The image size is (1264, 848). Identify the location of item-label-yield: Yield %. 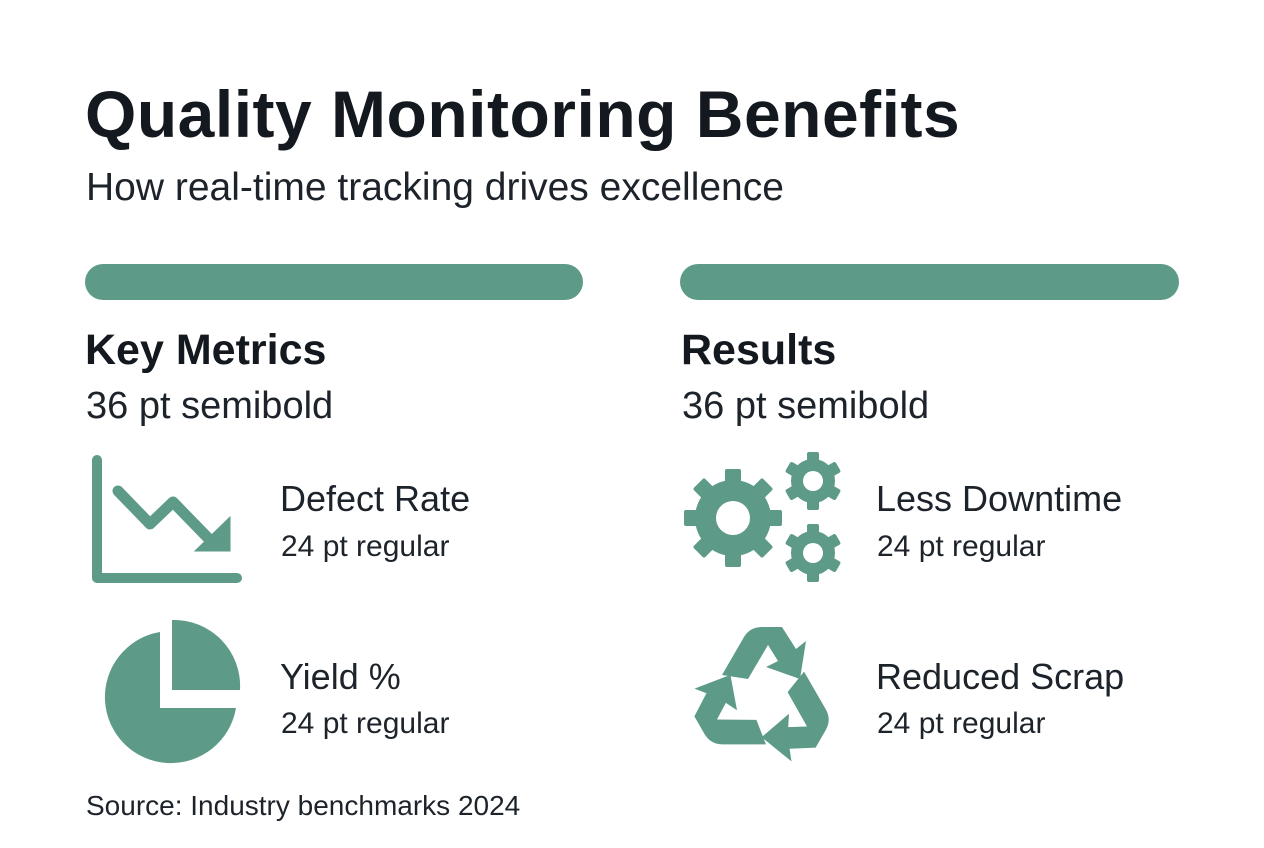
(340, 676).